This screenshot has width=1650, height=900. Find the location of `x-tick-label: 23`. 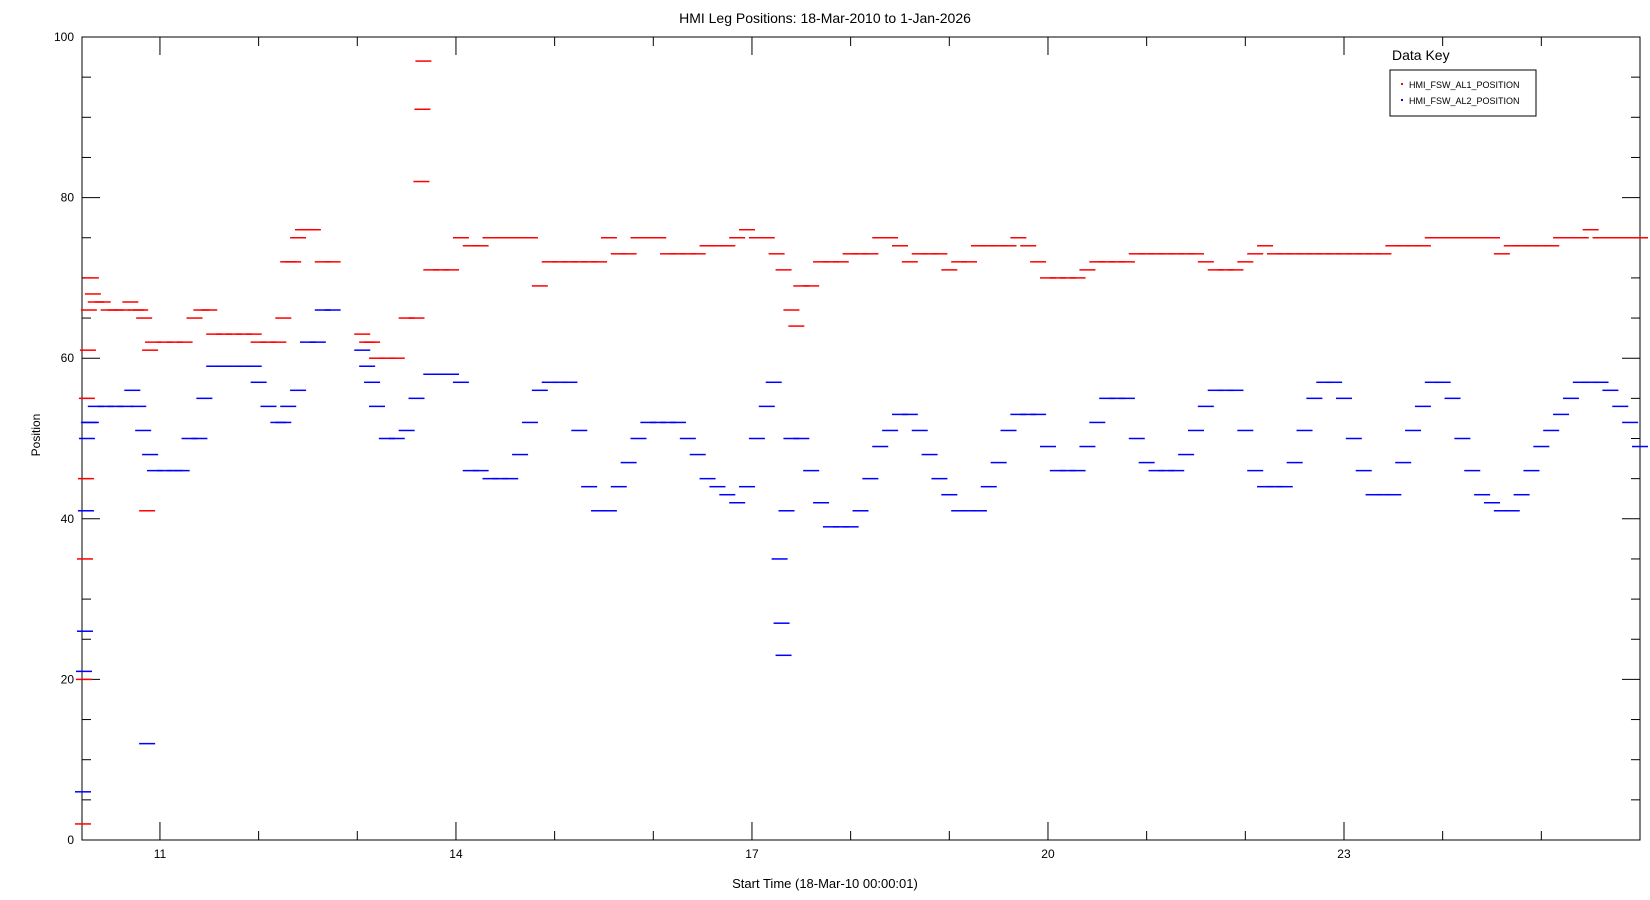

x-tick-label: 23 is located at coordinates (1344, 854).